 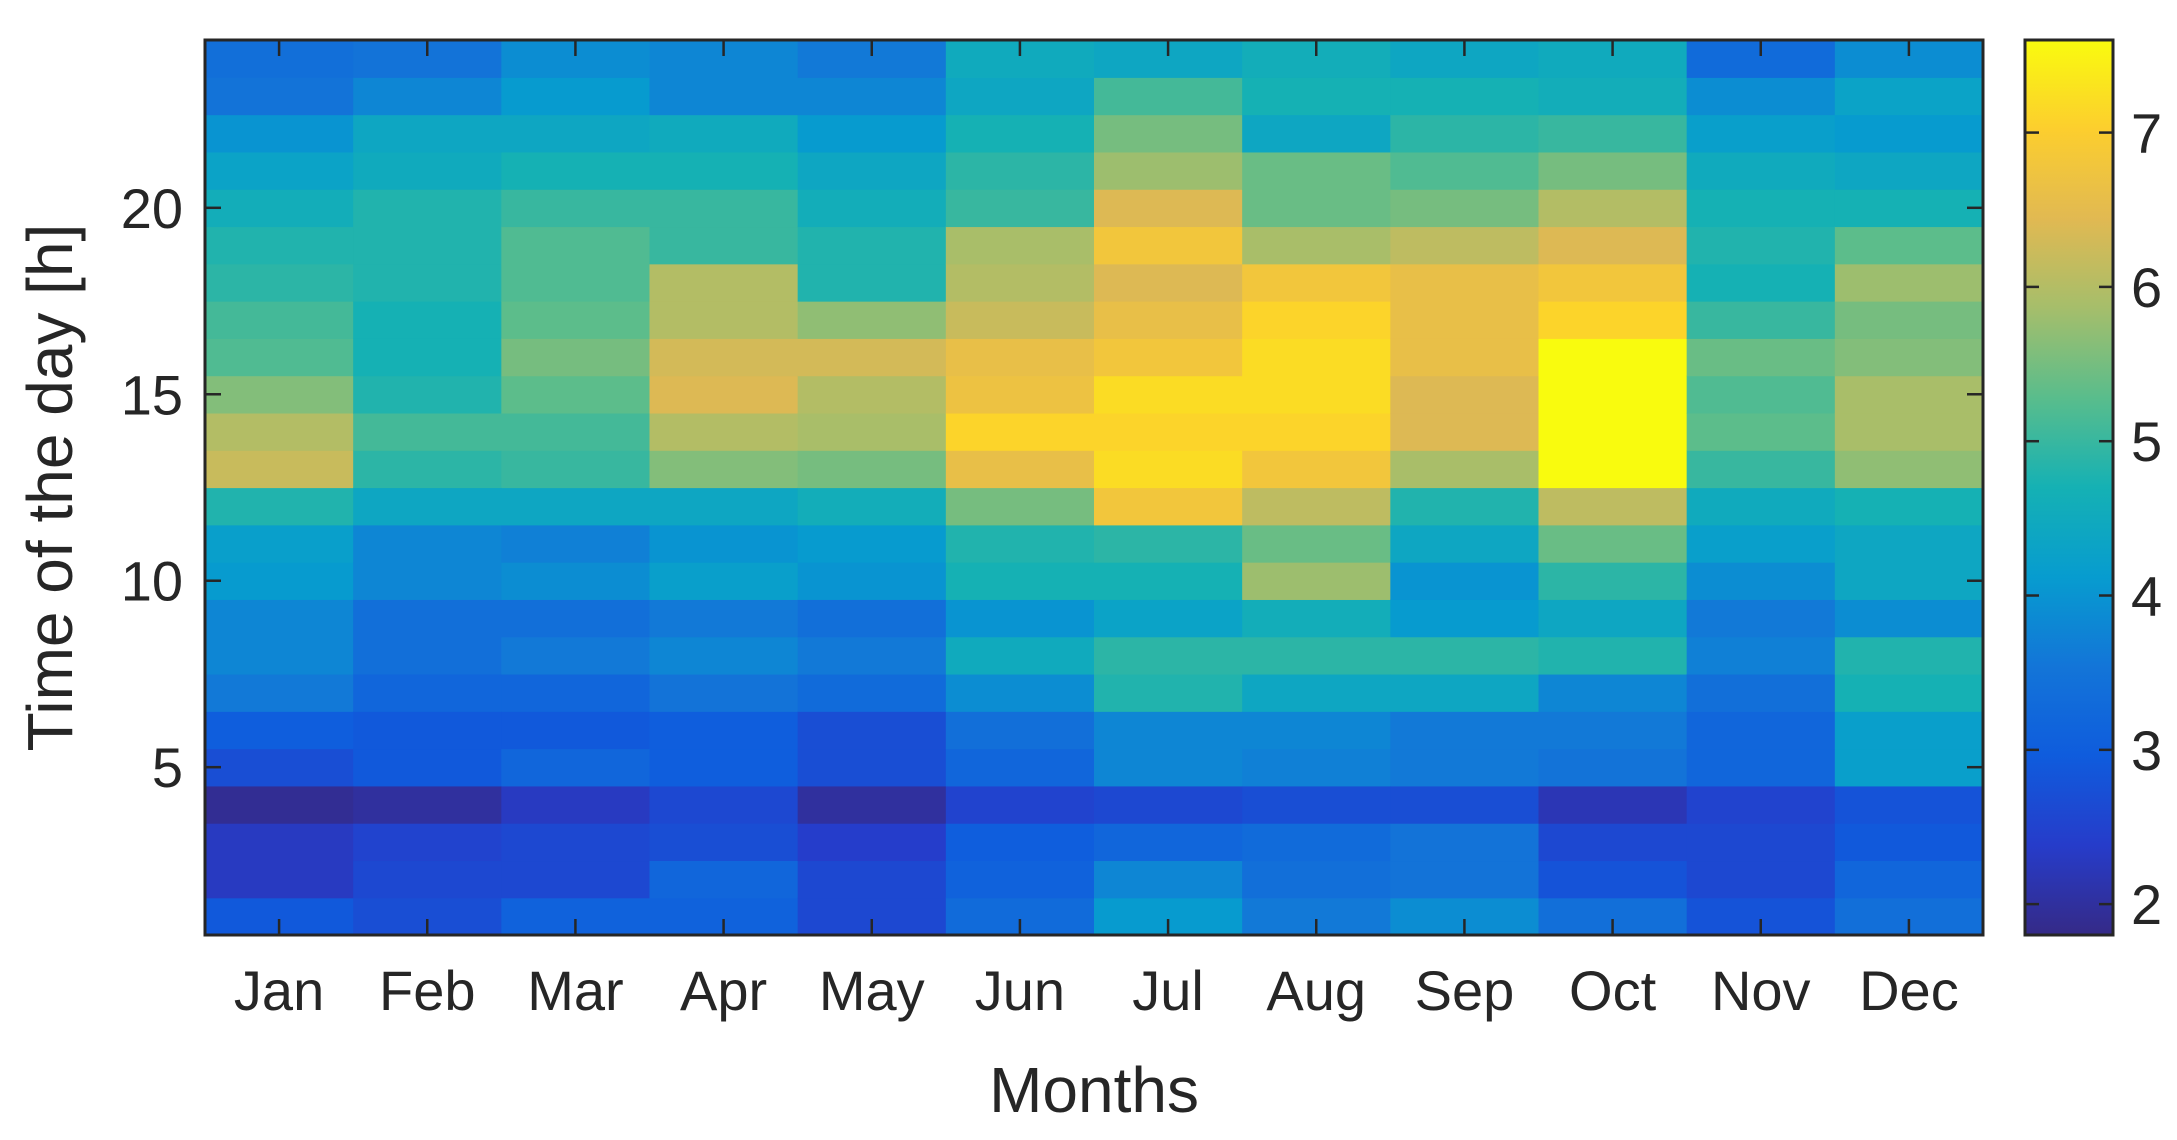 I want to click on x-tick-label: Dec, so click(x=1909, y=990).